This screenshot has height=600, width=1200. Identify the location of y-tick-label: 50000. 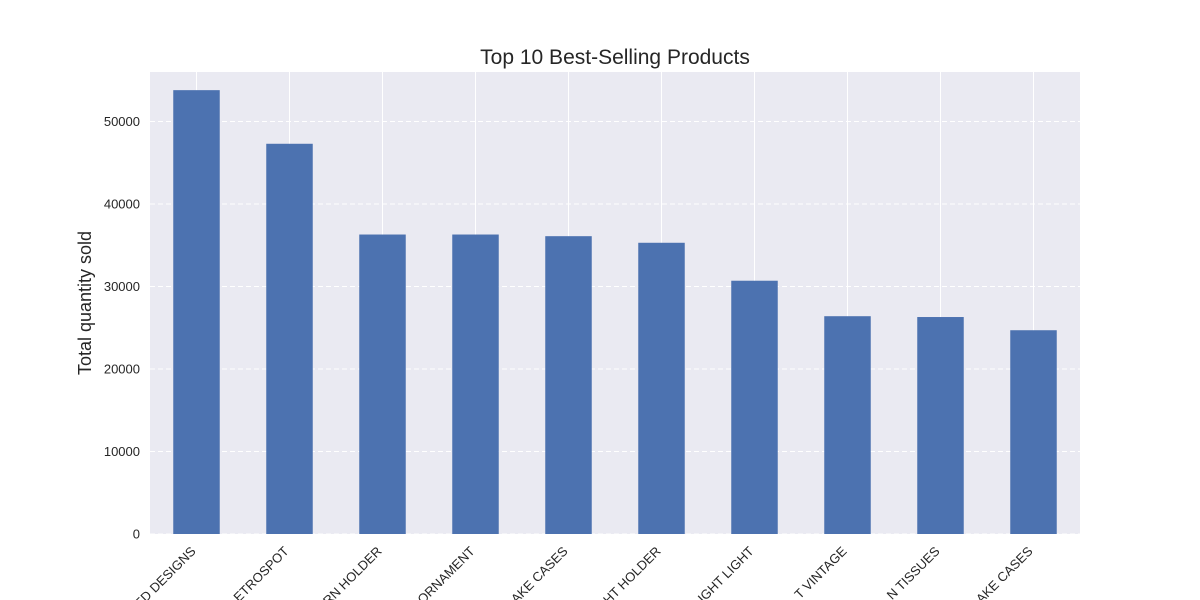
(122, 121).